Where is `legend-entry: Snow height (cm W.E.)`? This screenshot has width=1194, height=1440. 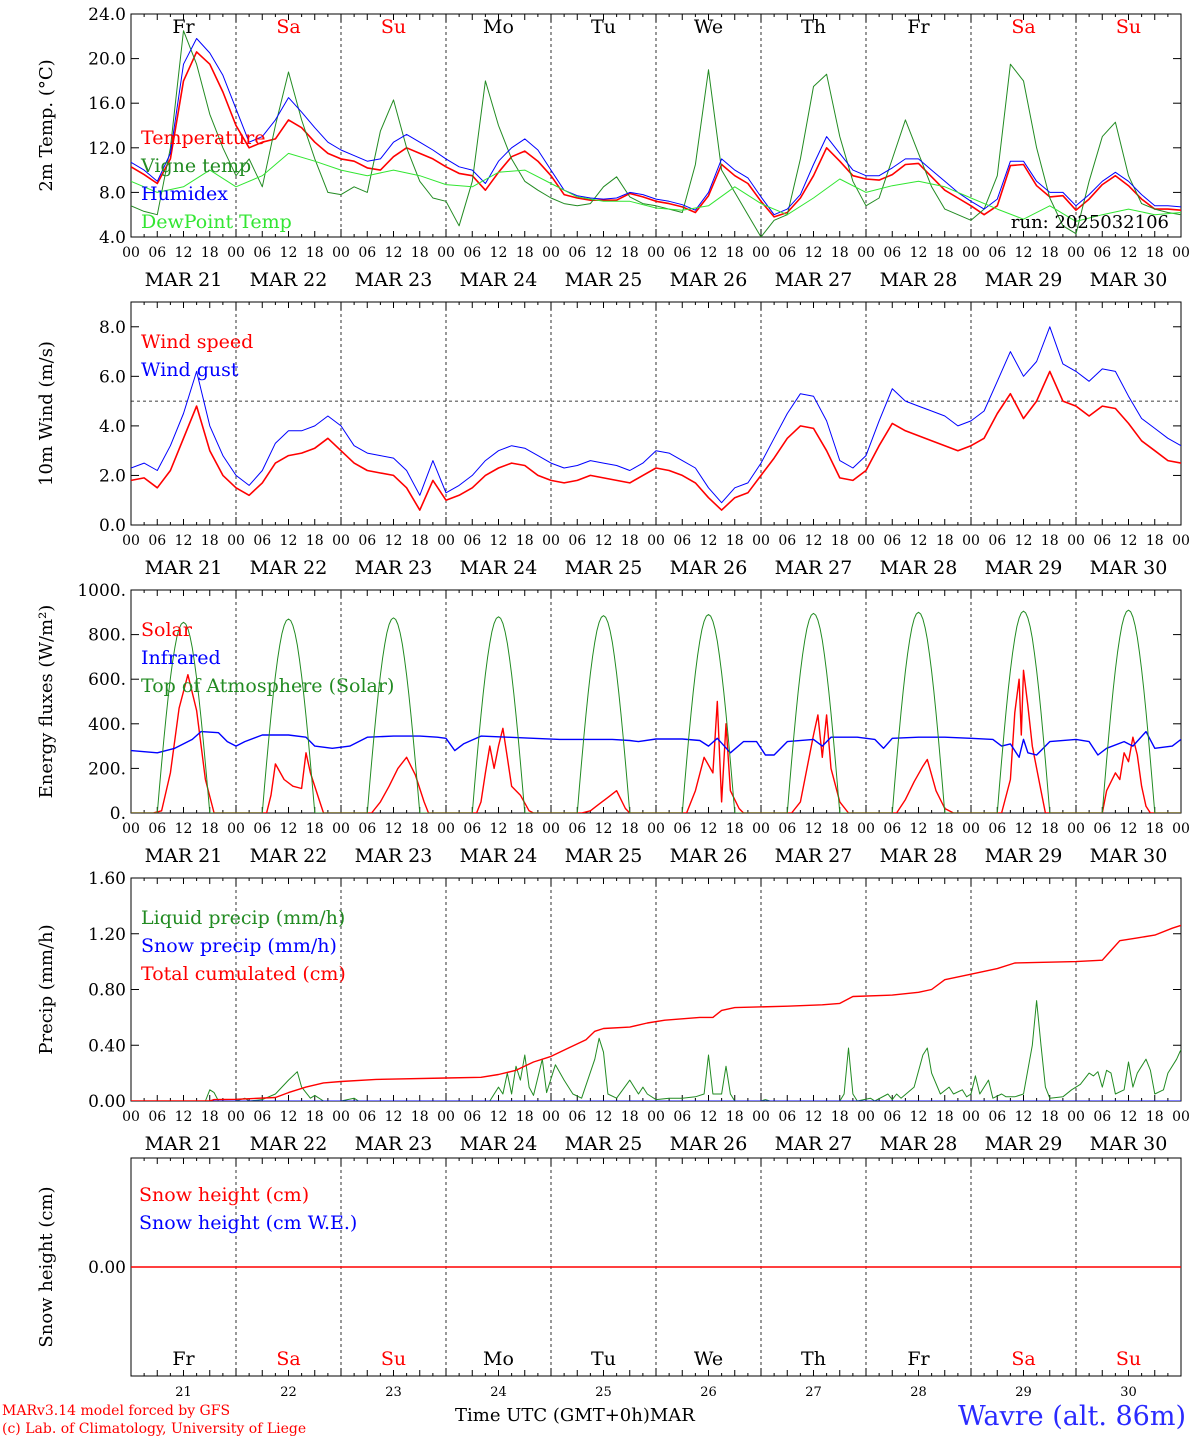 legend-entry: Snow height (cm W.E.) is located at coordinates (248, 1223).